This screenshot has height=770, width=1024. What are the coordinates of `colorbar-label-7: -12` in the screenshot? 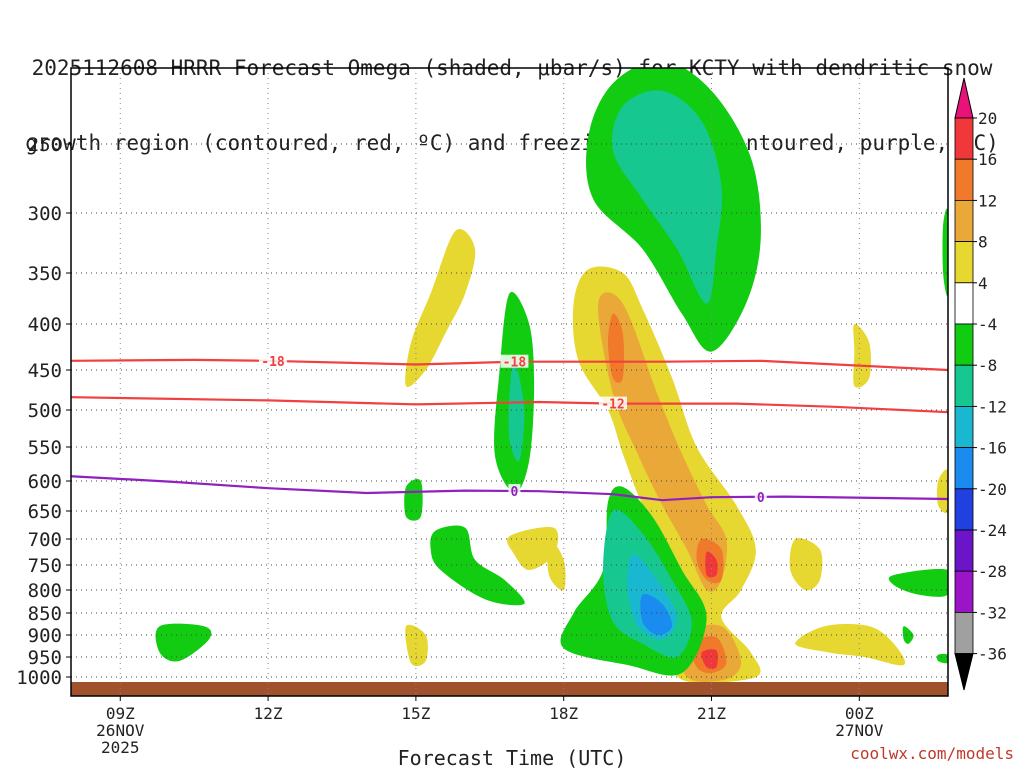 It's located at (992, 406).